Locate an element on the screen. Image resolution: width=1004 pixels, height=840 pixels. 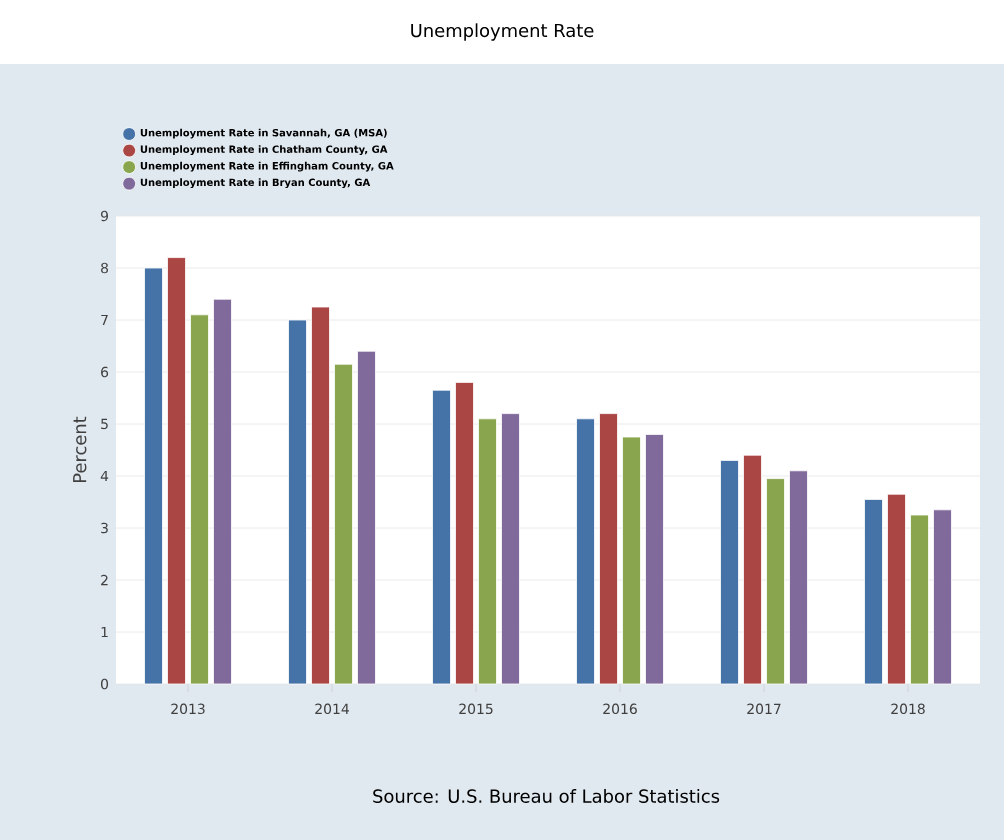
y-axis-title: Percent is located at coordinates (80, 449).